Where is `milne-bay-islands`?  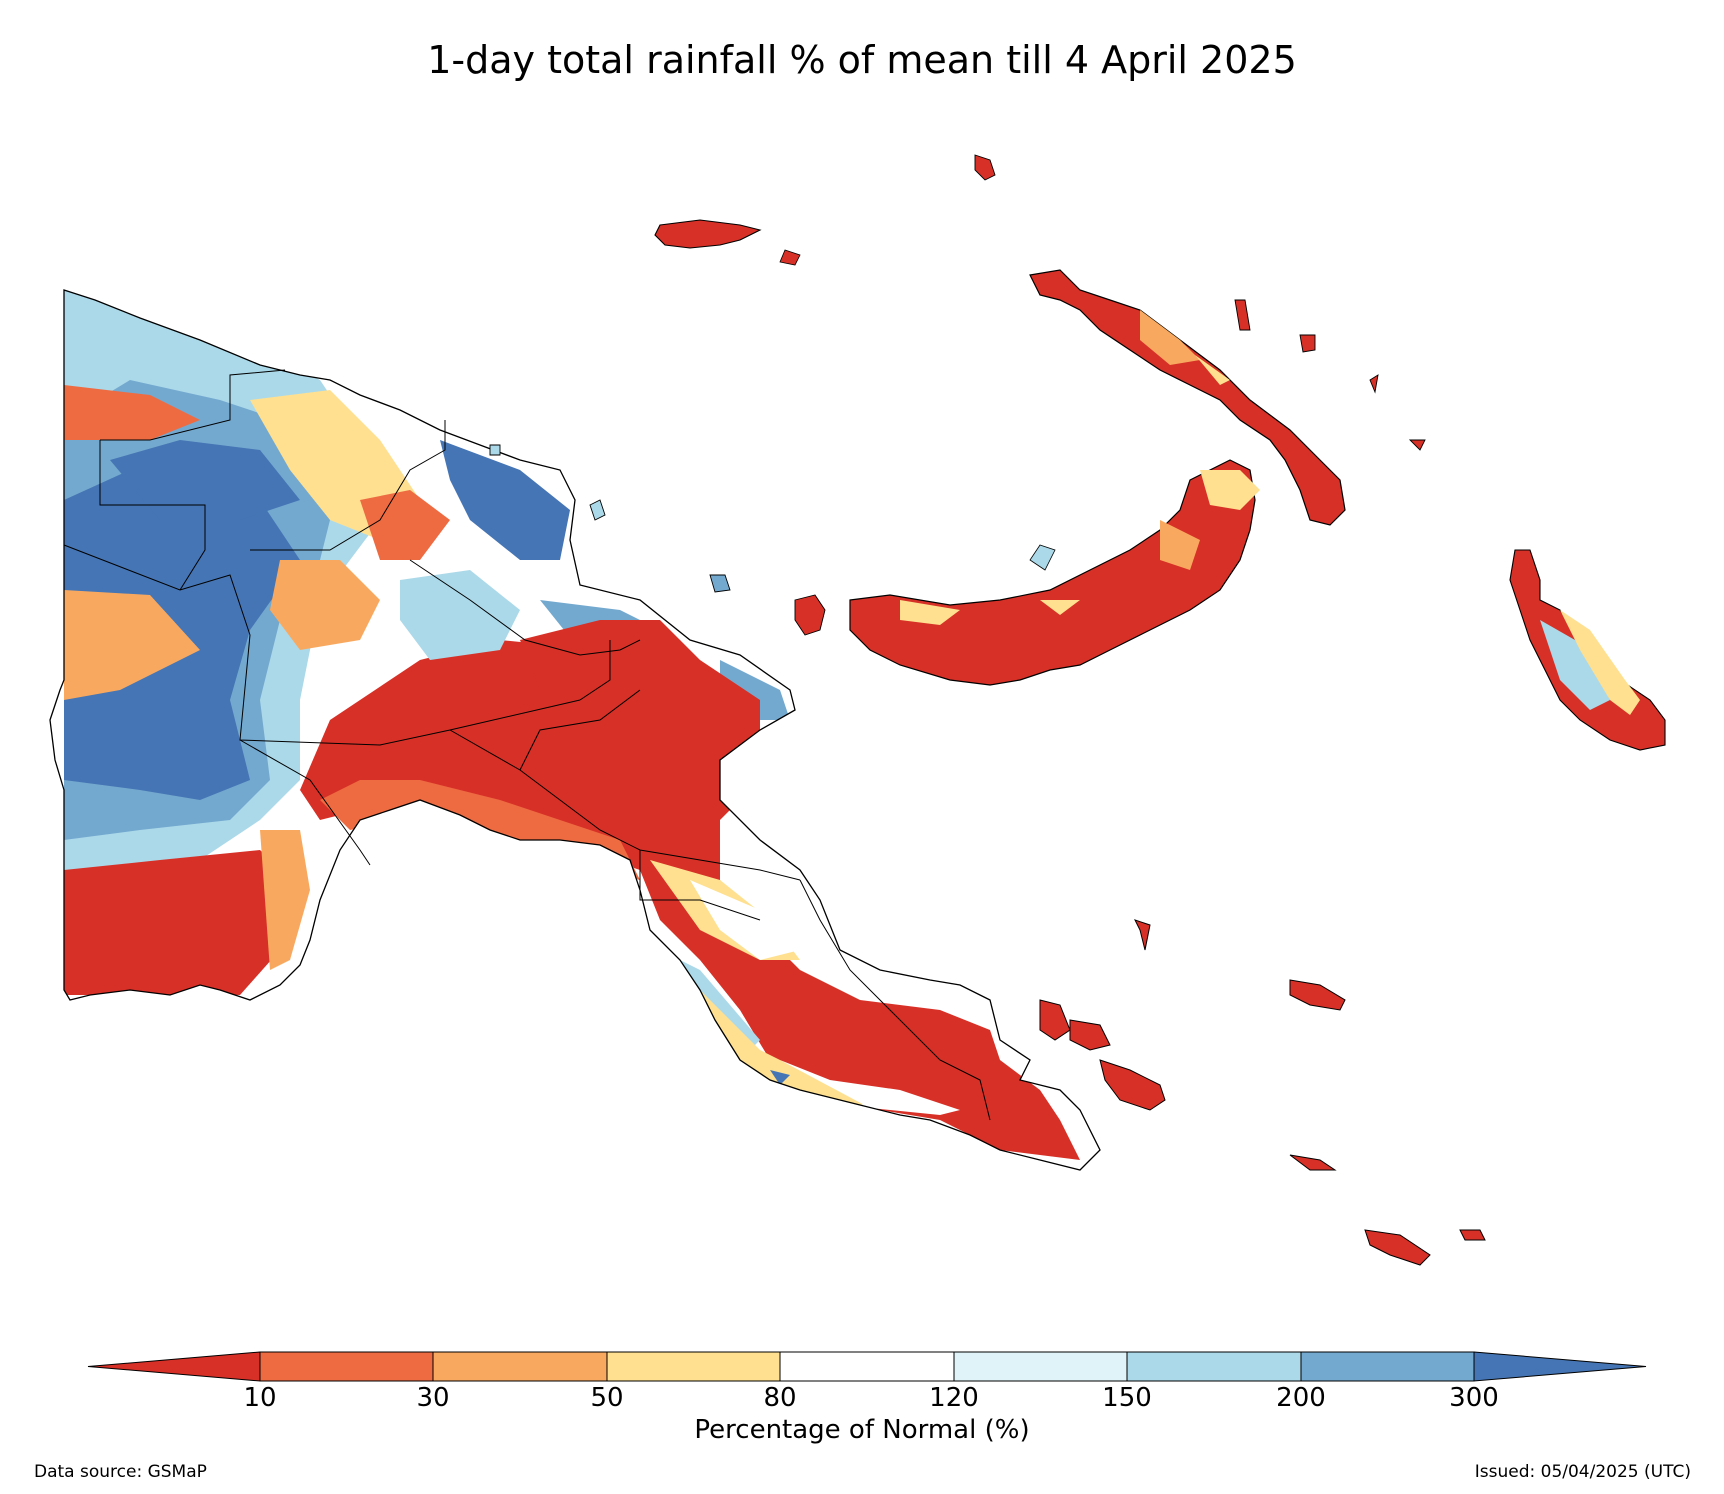
milne-bay-islands is located at coordinates (1262, 1092).